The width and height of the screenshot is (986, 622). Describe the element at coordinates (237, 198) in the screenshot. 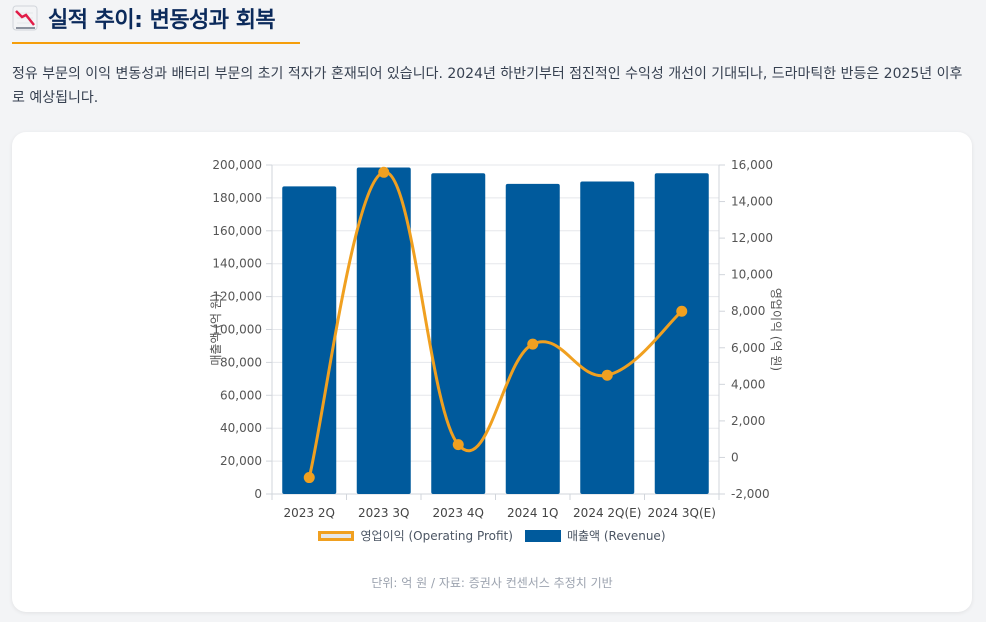

I see `y-tick-label: 180,000` at that location.